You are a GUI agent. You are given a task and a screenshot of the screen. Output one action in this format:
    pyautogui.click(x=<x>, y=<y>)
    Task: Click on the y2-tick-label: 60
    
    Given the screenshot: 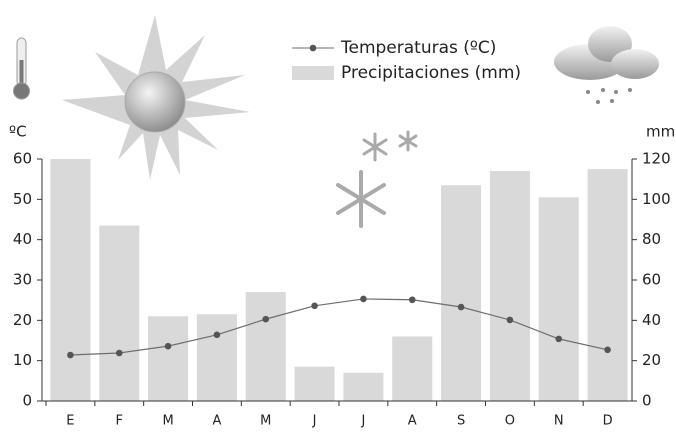 What is the action you would take?
    pyautogui.click(x=651, y=280)
    